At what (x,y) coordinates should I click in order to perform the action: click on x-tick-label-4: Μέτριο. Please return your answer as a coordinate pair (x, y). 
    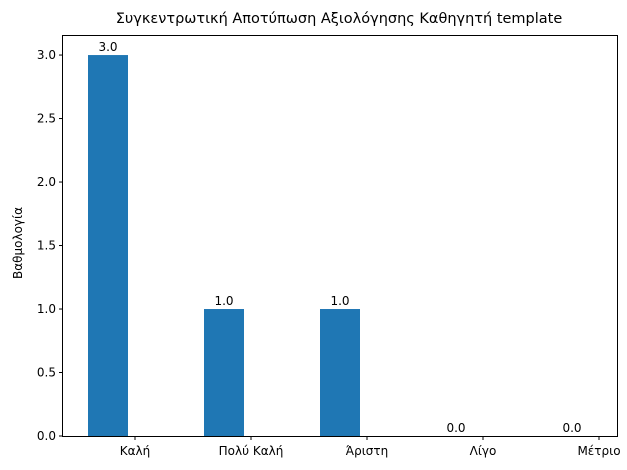
    Looking at the image, I should click on (598, 451).